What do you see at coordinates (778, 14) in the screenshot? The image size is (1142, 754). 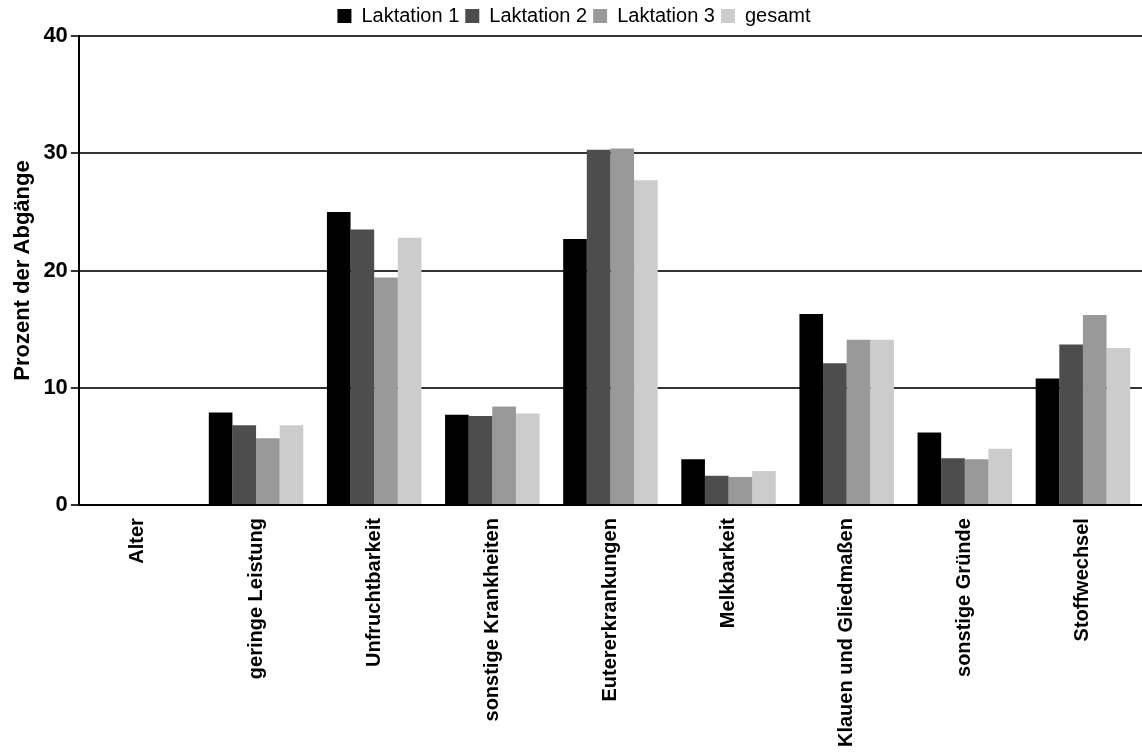 I see `legend-label: gesamt` at bounding box center [778, 14].